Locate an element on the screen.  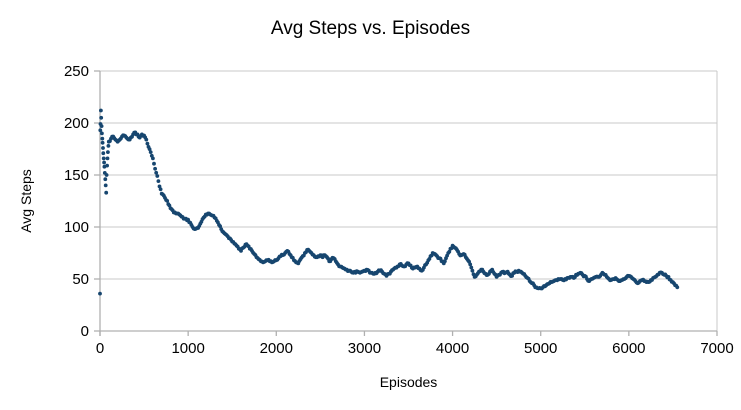
svg-text: 7000 is located at coordinates (716, 348).